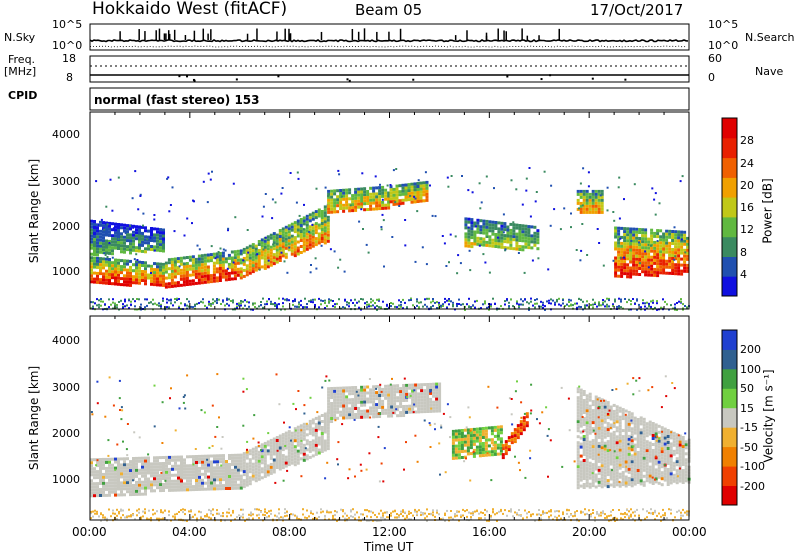  Describe the element at coordinates (349, 80) in the screenshot. I see `freq-dot` at that location.